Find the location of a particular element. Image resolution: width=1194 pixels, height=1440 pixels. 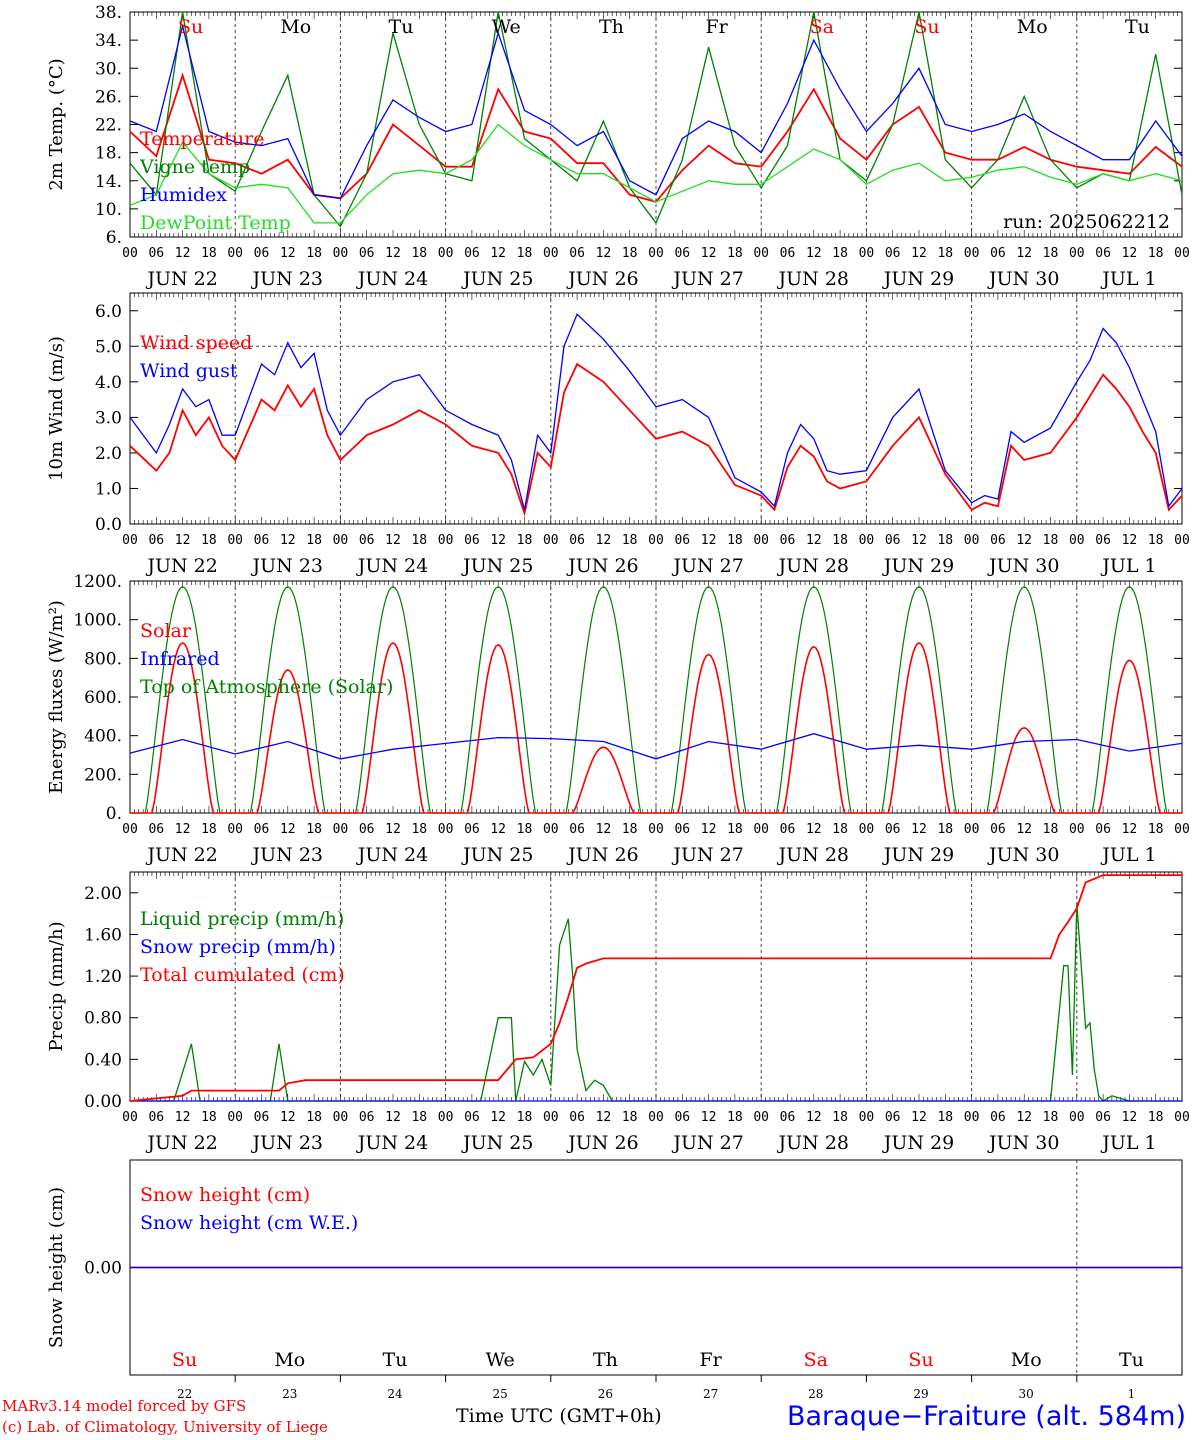

date-label: JUN 24 is located at coordinates (392, 855).